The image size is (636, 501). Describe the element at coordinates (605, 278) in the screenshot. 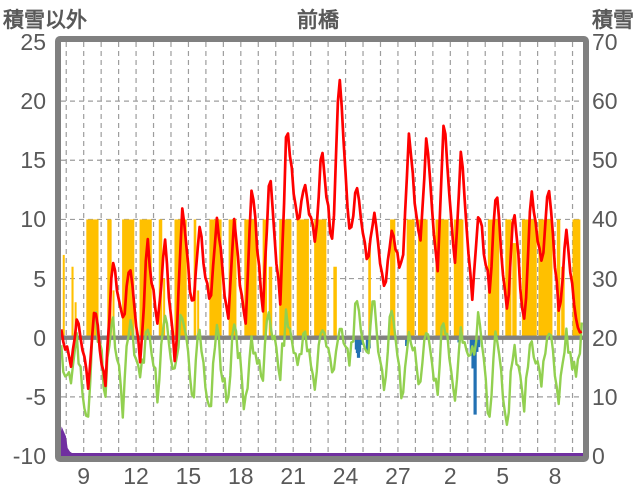

I see `y-right-tick-label: 30` at that location.